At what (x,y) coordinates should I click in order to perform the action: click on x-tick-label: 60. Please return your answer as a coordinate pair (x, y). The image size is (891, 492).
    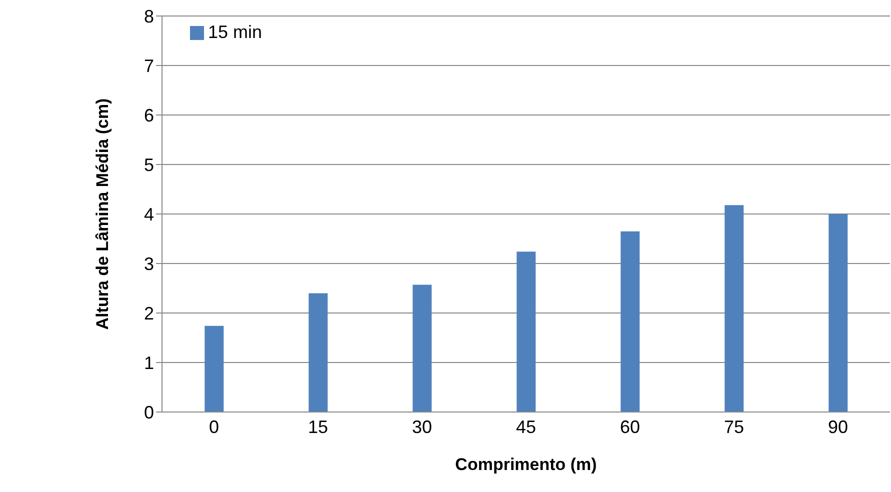
    Looking at the image, I should click on (630, 426).